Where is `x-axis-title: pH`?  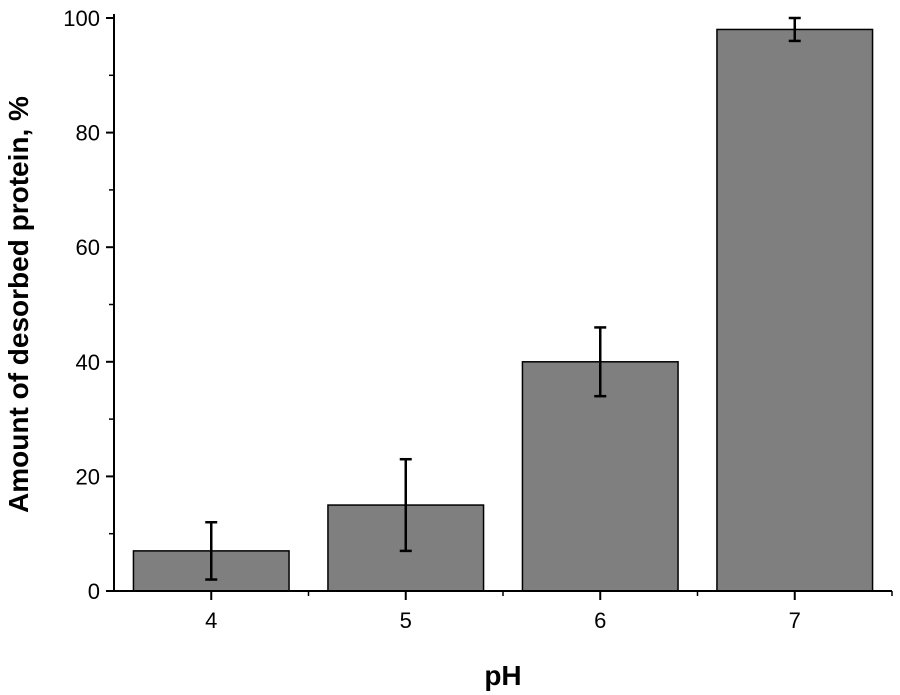
x-axis-title: pH is located at coordinates (502, 675).